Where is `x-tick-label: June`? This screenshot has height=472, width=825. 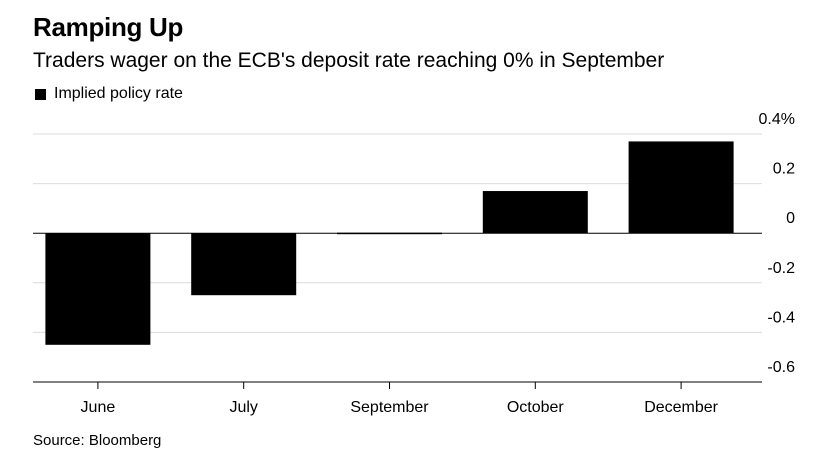 x-tick-label: June is located at coordinates (98, 407).